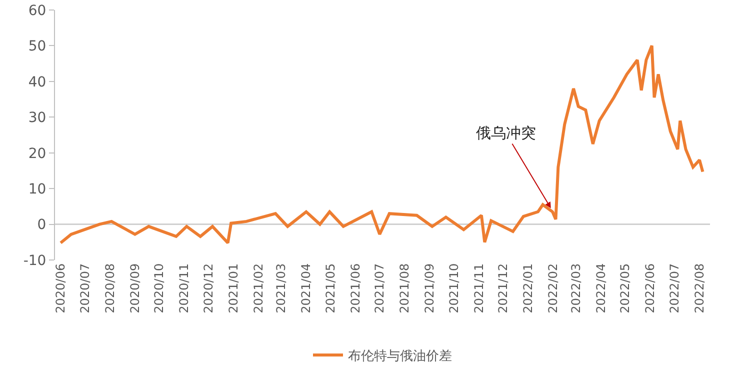  Describe the element at coordinates (453, 288) in the screenshot. I see `x-tick-label: 2021/10` at that location.